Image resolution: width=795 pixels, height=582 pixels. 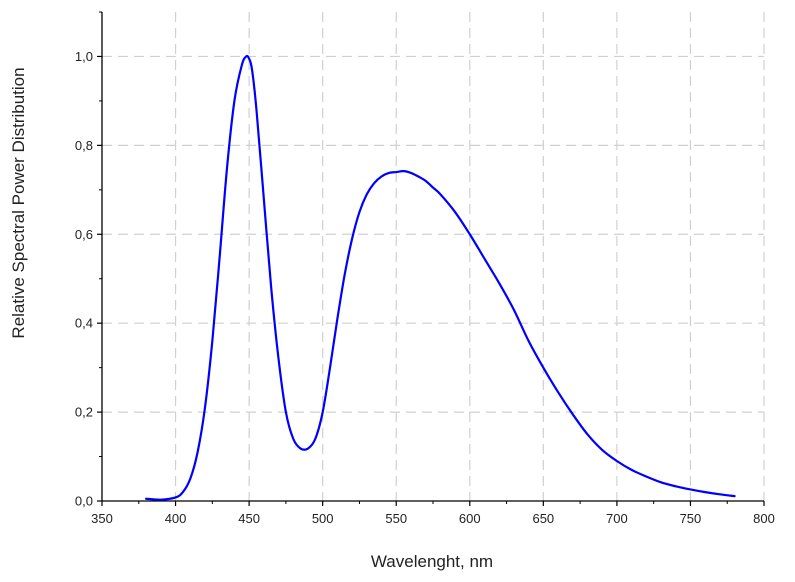 I want to click on x-tick-label: 400, so click(x=176, y=518).